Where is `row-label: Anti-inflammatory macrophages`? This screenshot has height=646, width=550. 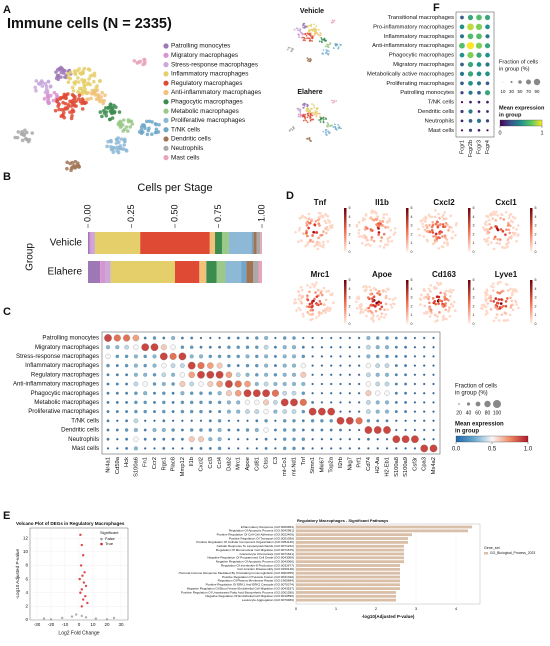 row-label: Anti-inflammatory macrophages is located at coordinates (56, 384).